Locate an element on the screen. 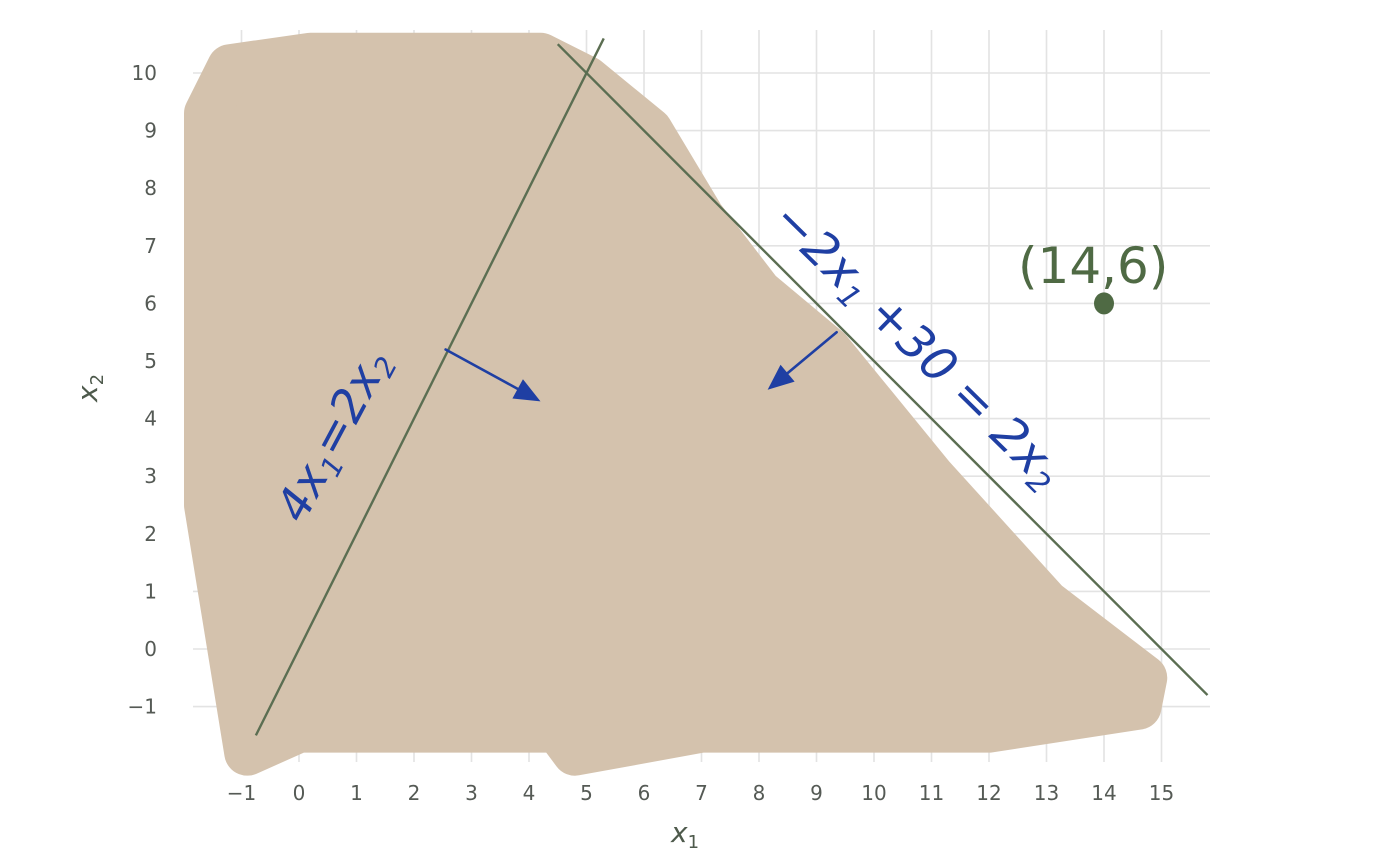 This screenshot has width=1400, height=867. x-tick-label: 15 is located at coordinates (1161, 793).